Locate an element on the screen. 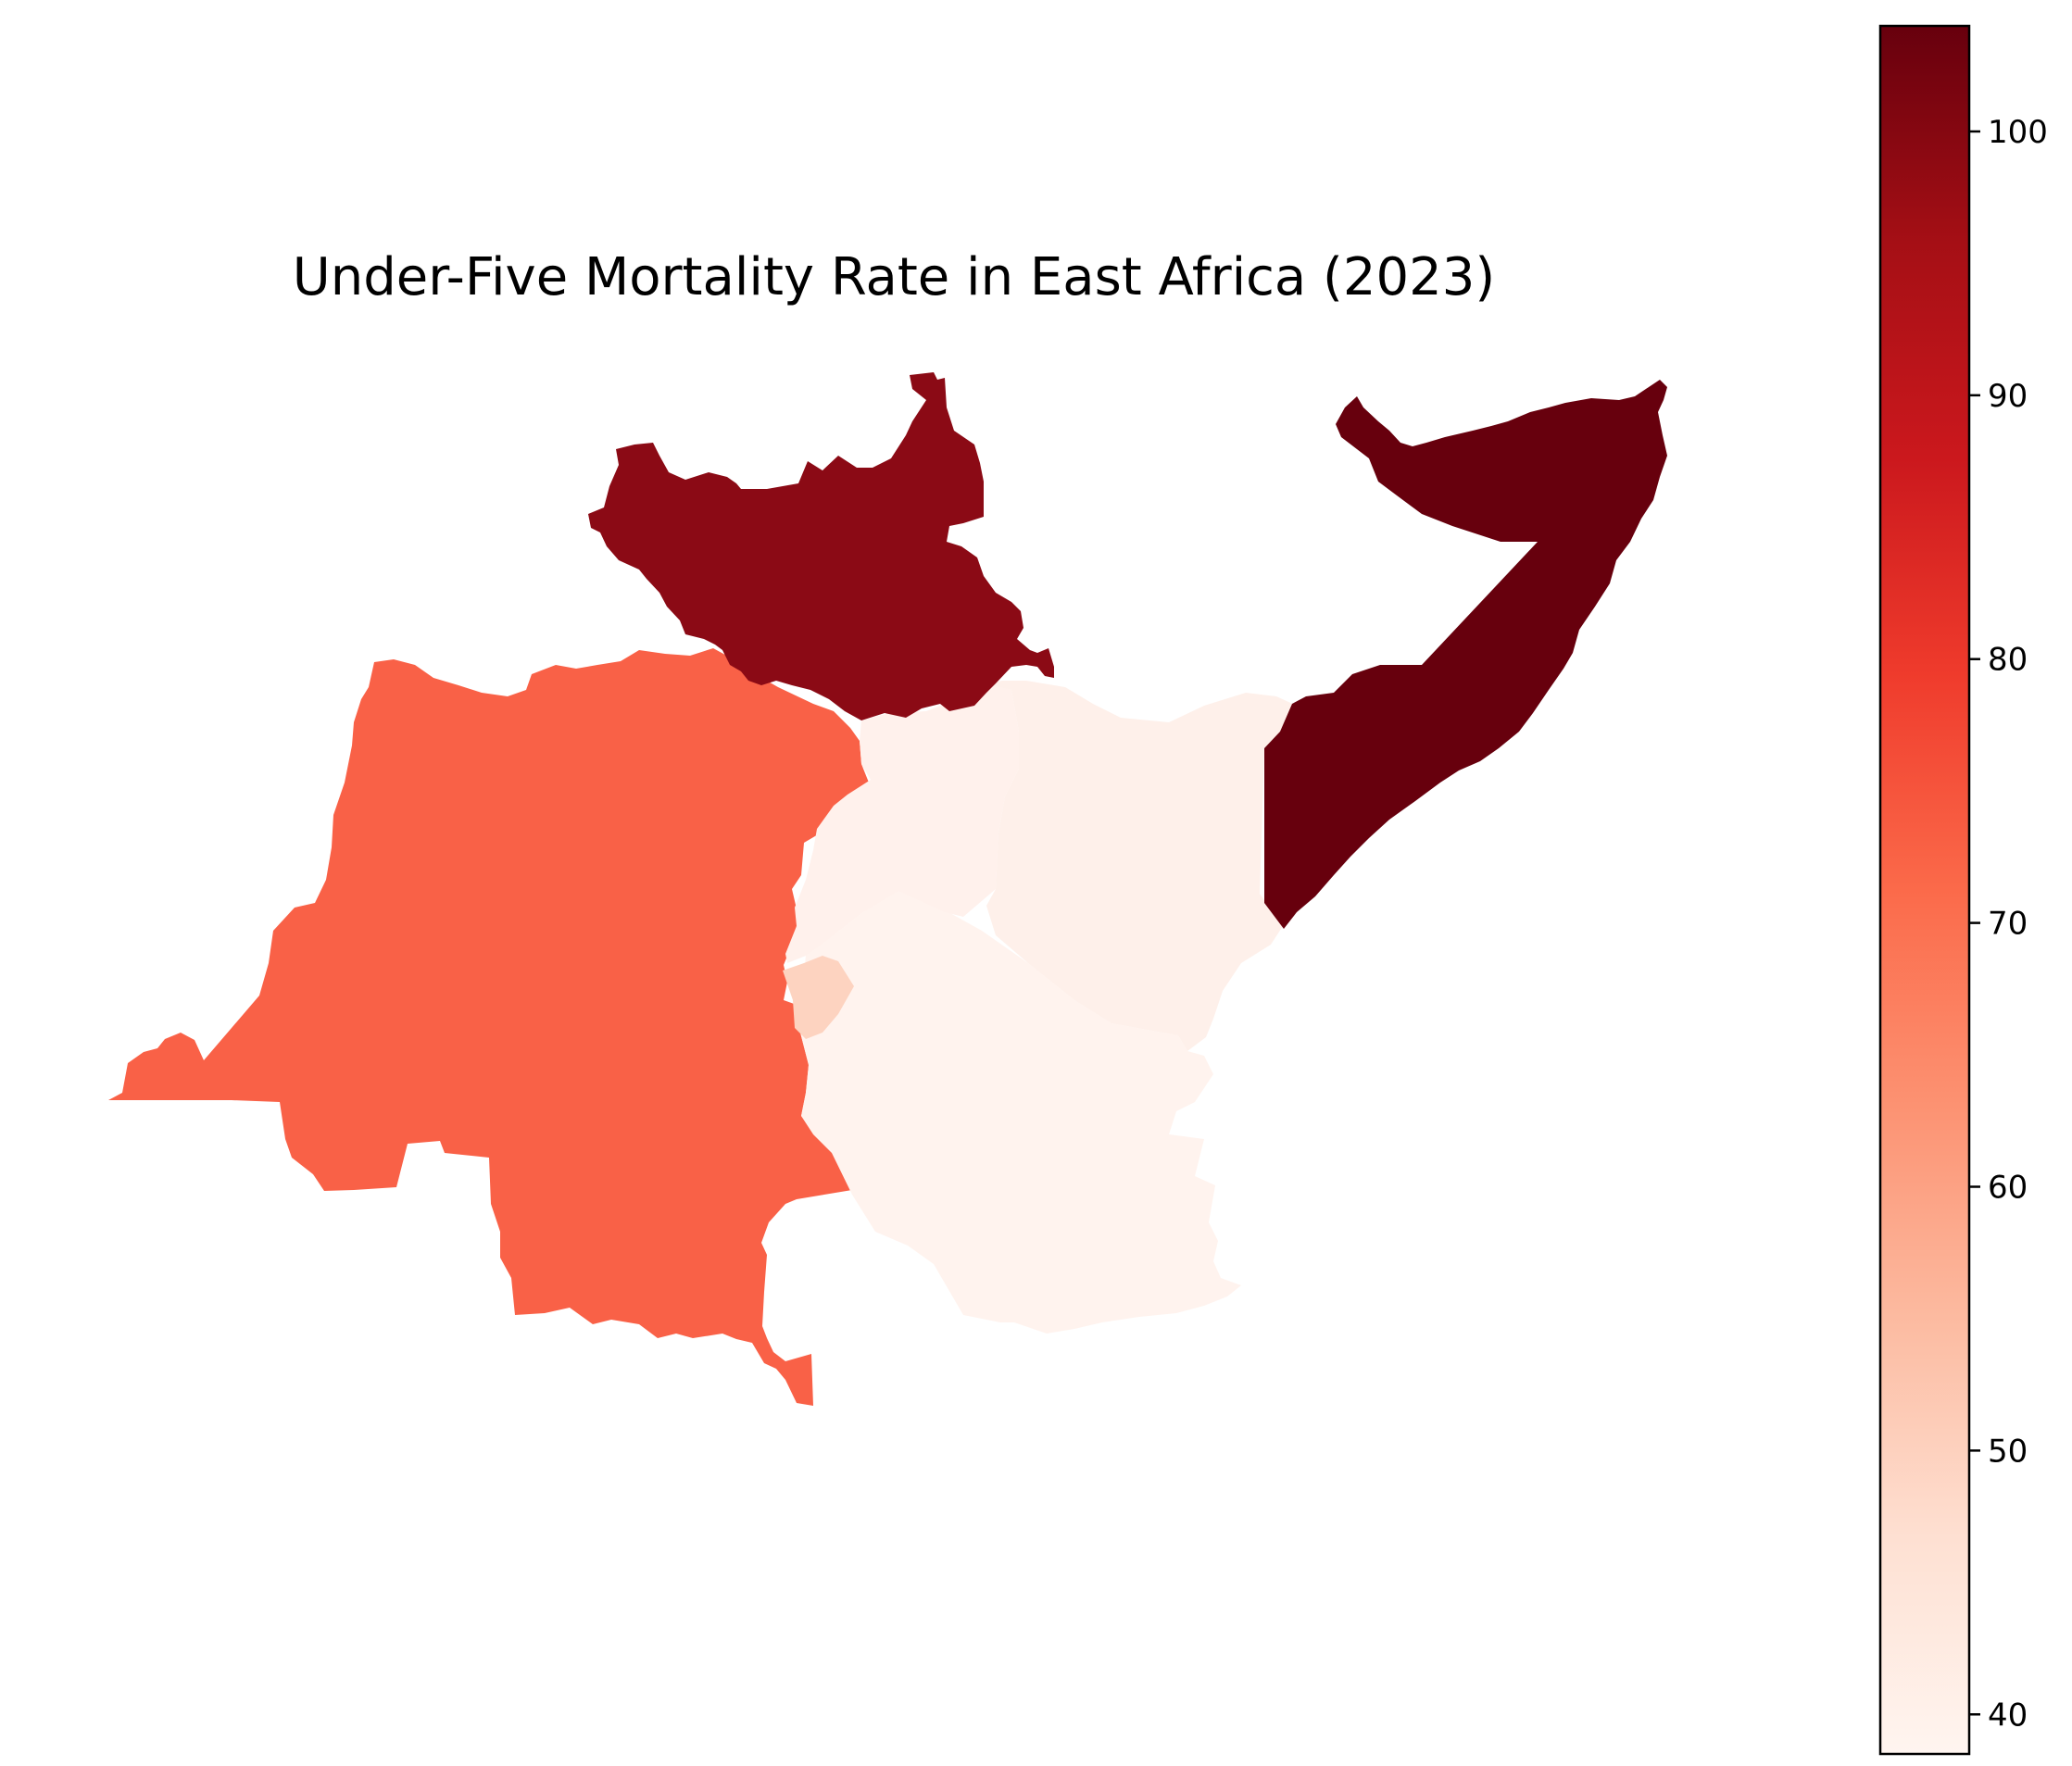 The width and height of the screenshot is (2072, 1766). region-tanzania is located at coordinates (1020, 1111).